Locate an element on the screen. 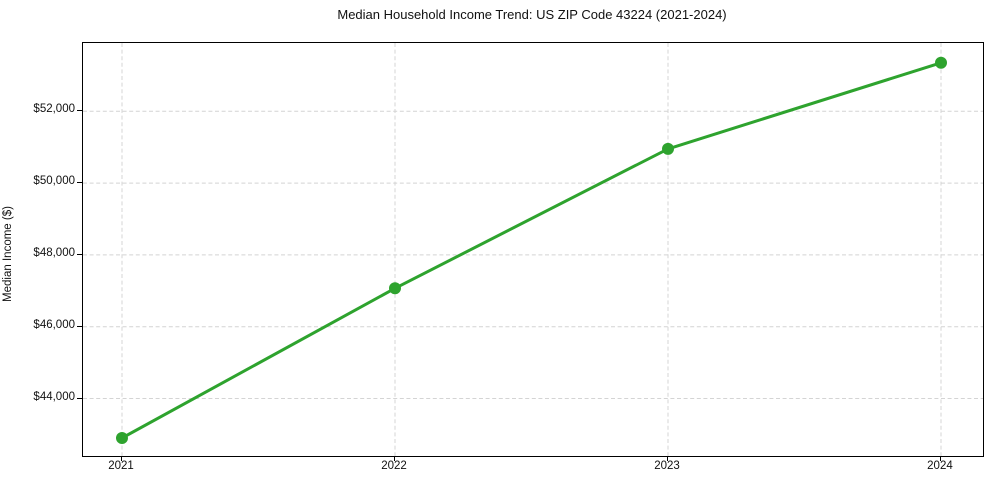 This screenshot has height=490, width=989. x-tick-label: 2024 is located at coordinates (940, 466).